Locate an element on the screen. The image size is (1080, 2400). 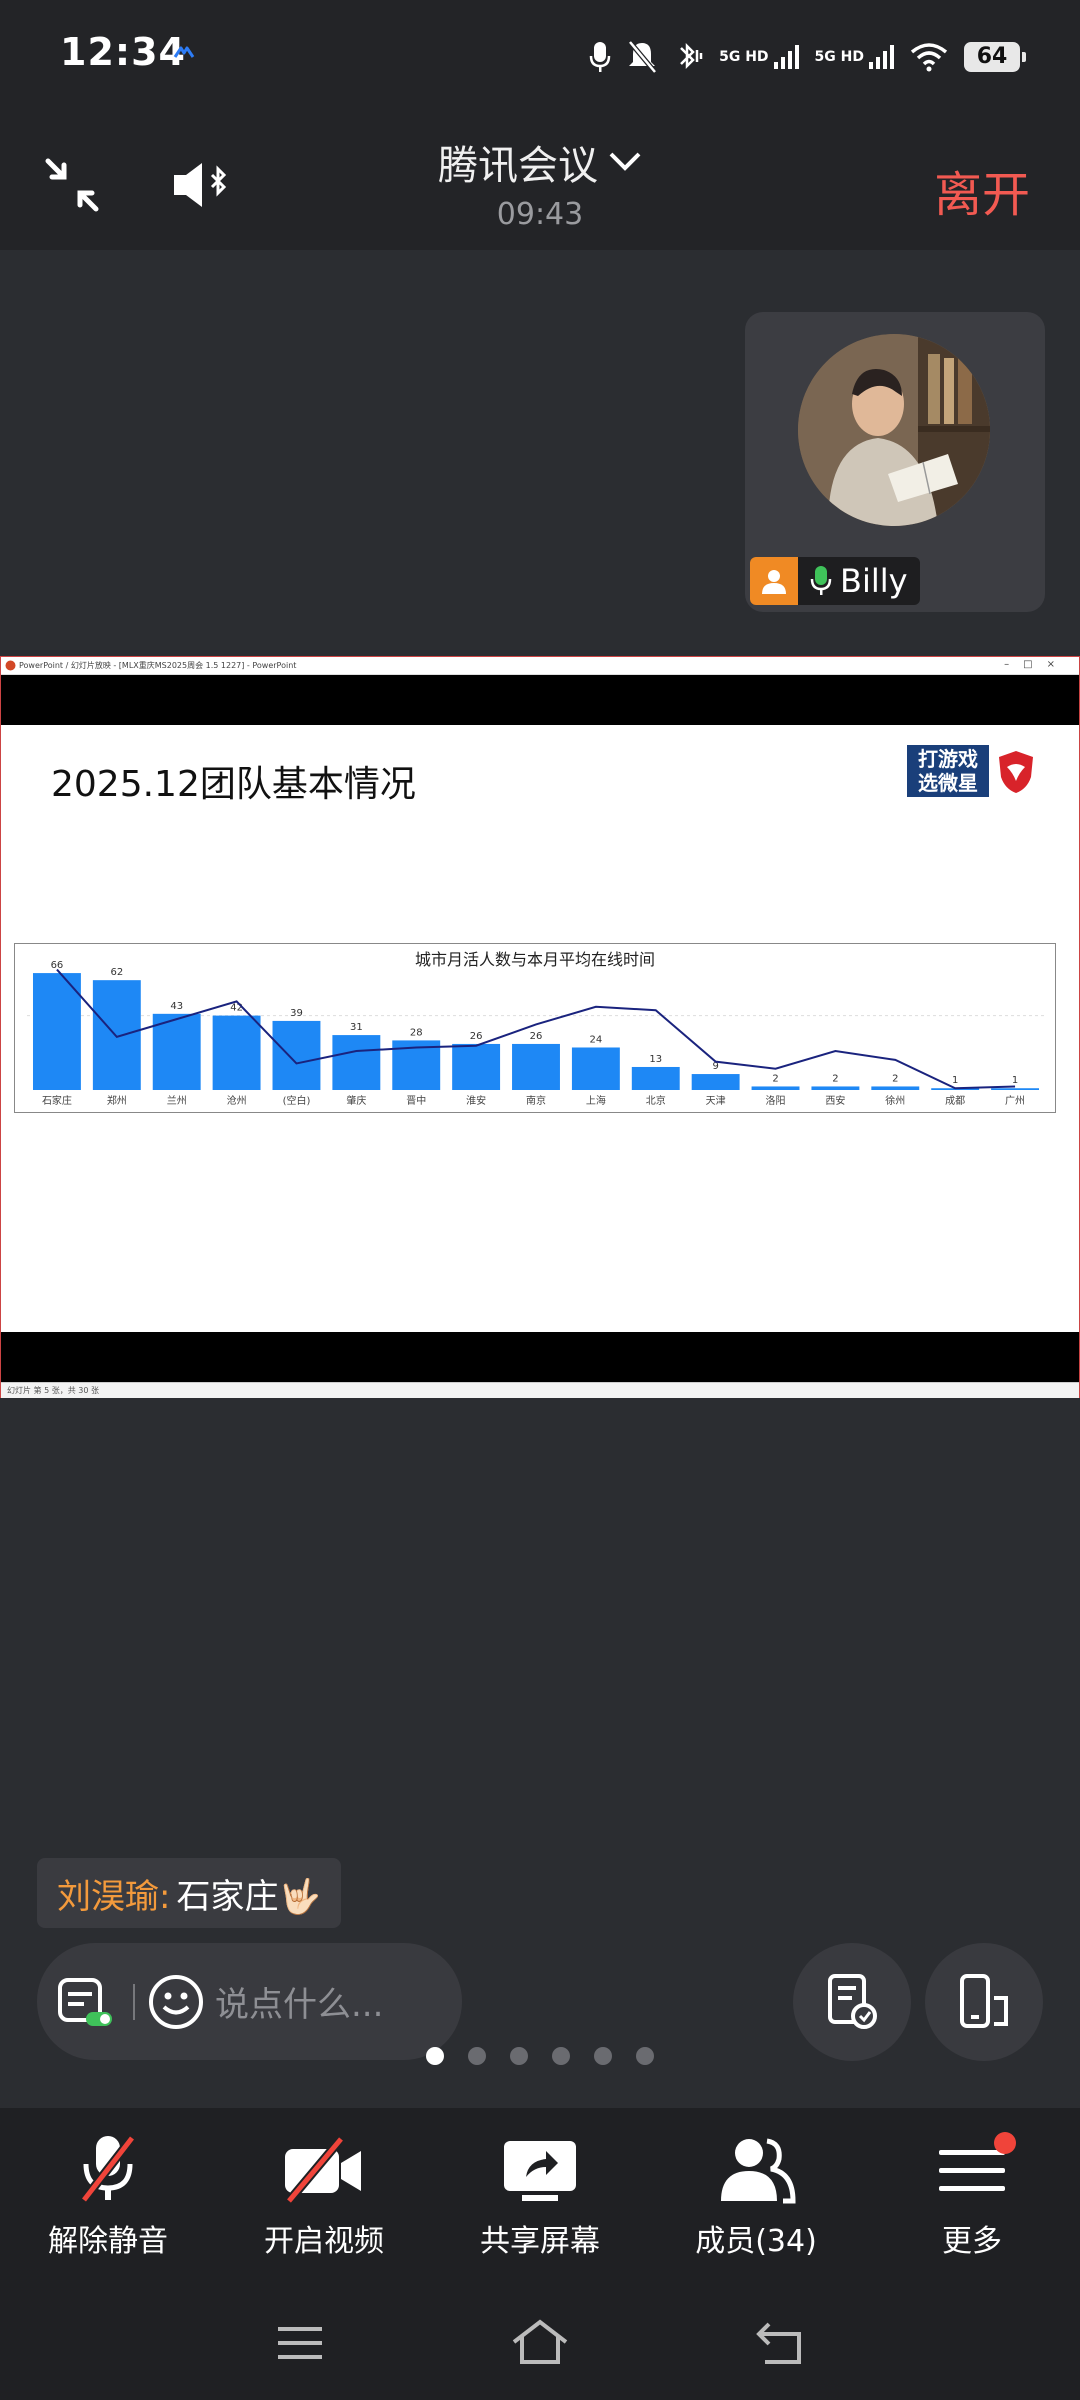
chat-message: 刘淏瑜: 石家庄🤟🏻 is located at coordinates (189, 1893).